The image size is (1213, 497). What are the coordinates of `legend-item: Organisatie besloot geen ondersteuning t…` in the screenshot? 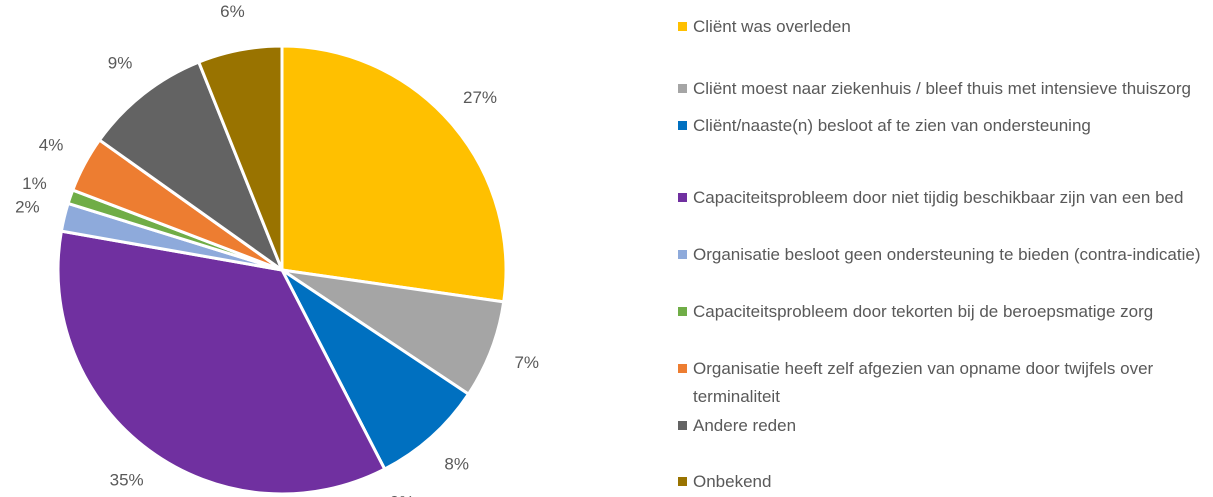 It's located at (945, 255).